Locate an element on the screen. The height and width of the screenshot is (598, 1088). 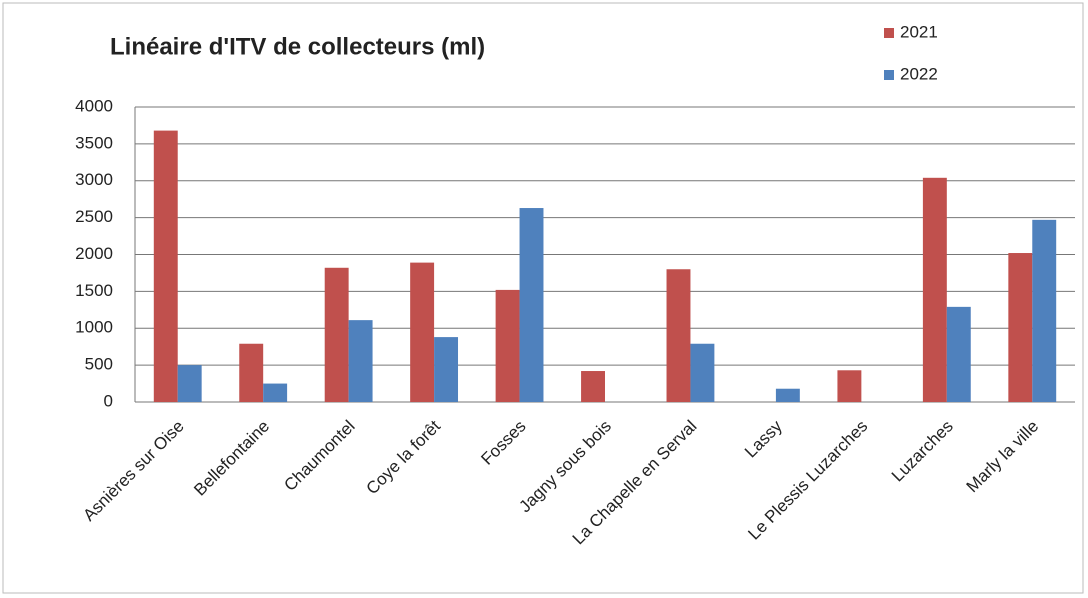
legend-label: 2022 is located at coordinates (919, 73).